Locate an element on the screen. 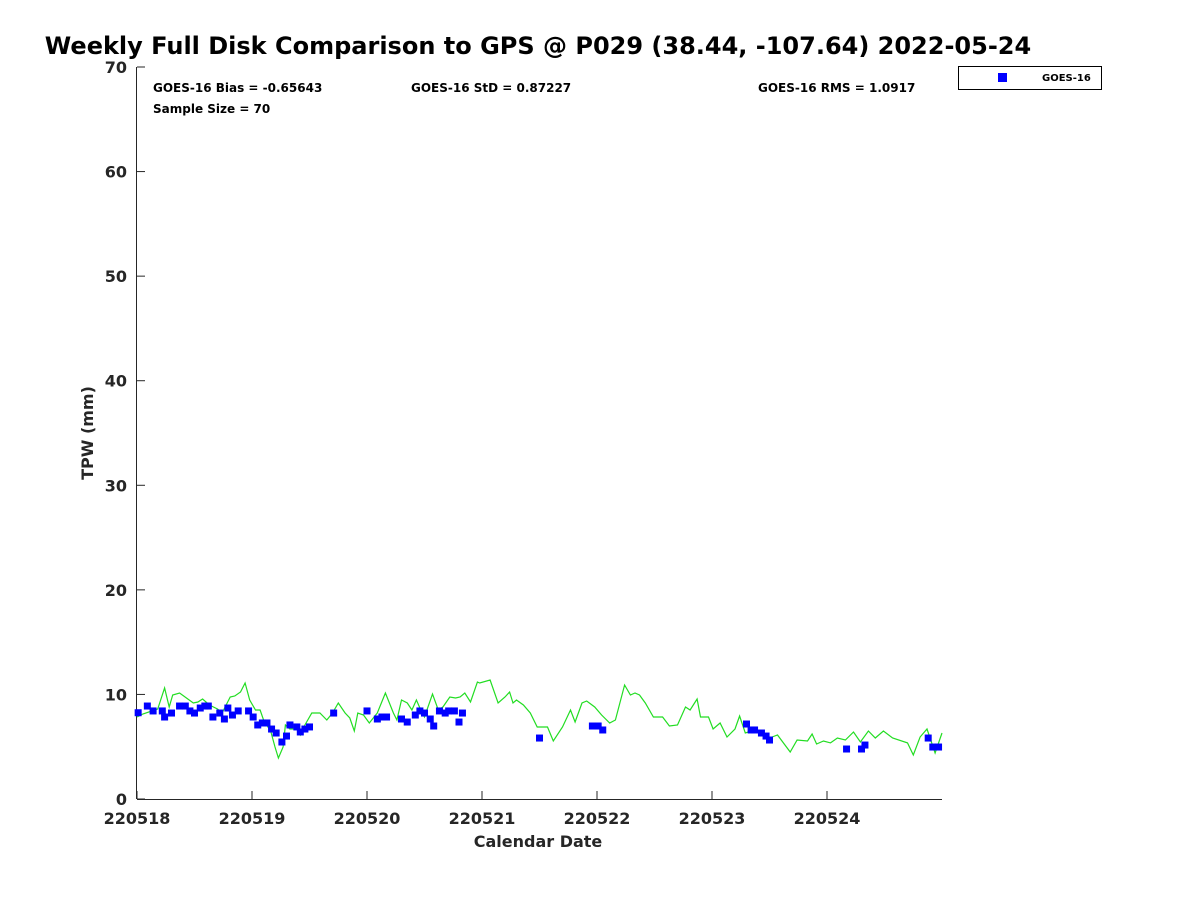 Image resolution: width=1200 pixels, height=900 pixels. x-tick-label: 220521 is located at coordinates (482, 818).